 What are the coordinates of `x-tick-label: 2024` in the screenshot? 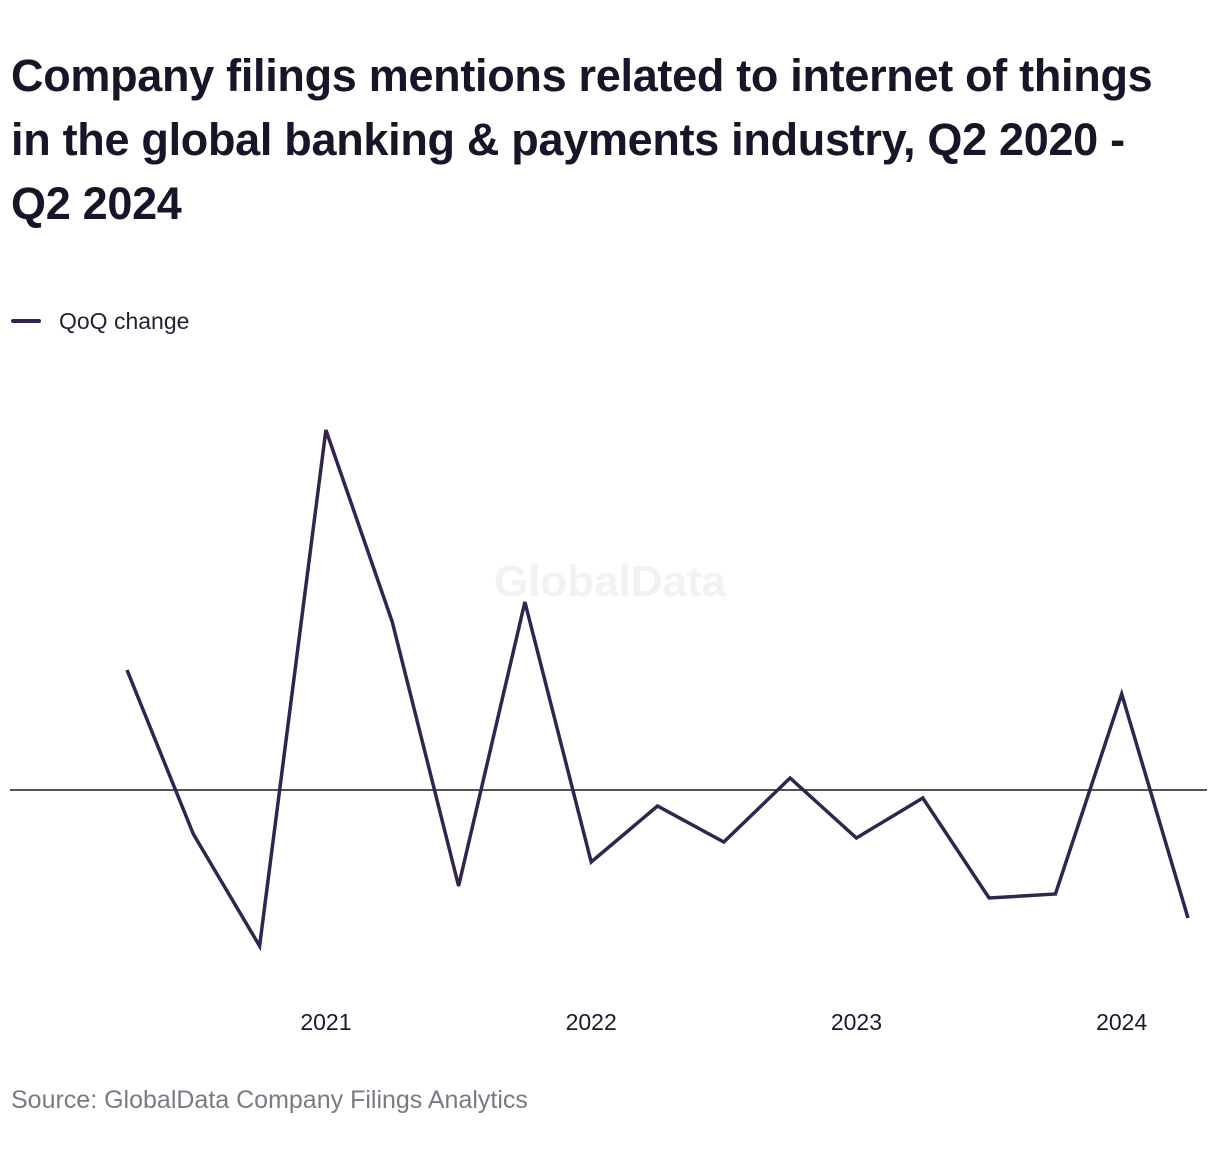 It's located at (1121, 1022).